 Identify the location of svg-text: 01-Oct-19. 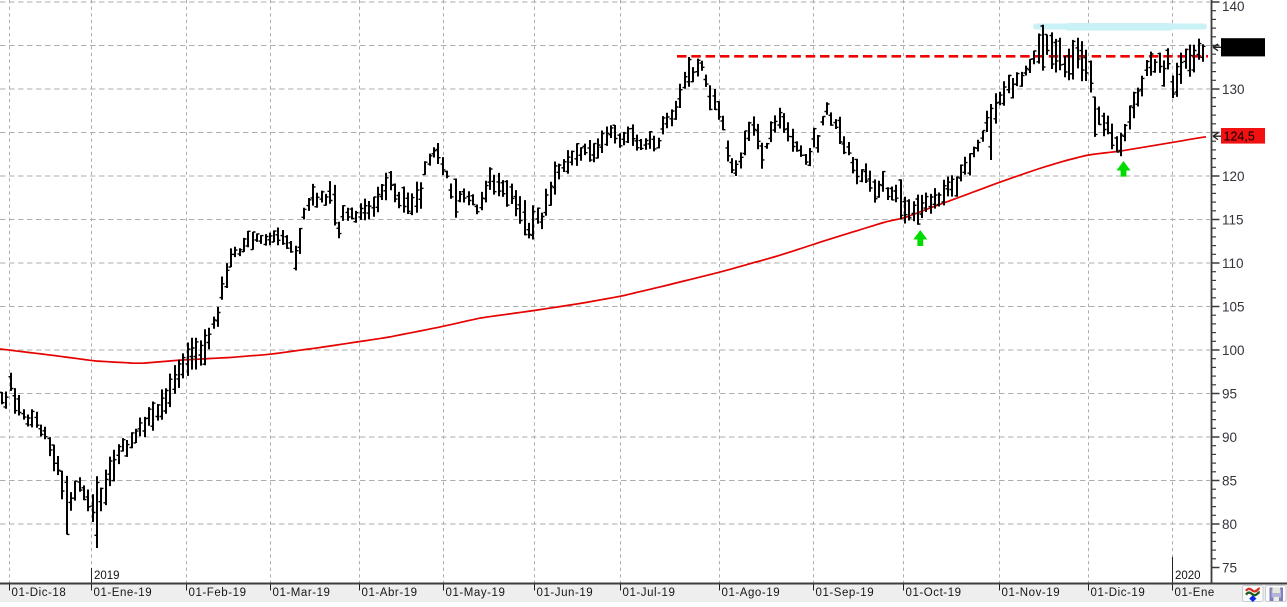
(934, 593).